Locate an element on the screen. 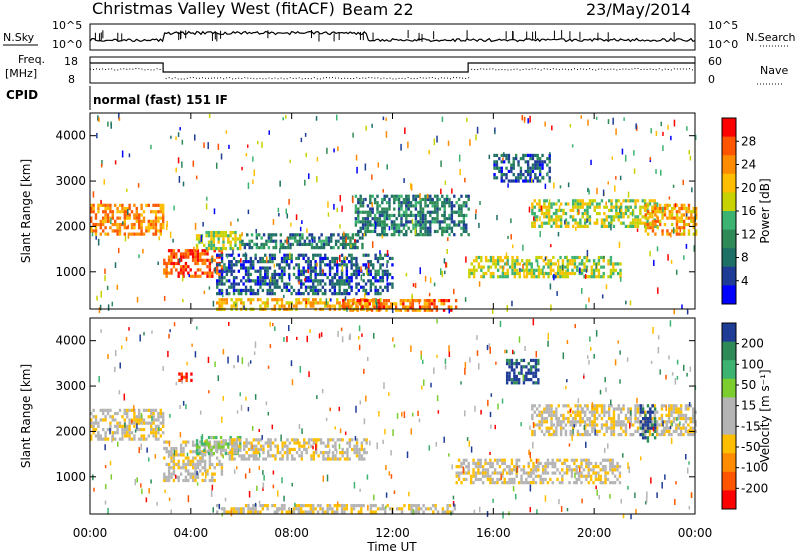 Image resolution: width=800 pixels, height=554 pixels. noise-spike is located at coordinates (419, 36).